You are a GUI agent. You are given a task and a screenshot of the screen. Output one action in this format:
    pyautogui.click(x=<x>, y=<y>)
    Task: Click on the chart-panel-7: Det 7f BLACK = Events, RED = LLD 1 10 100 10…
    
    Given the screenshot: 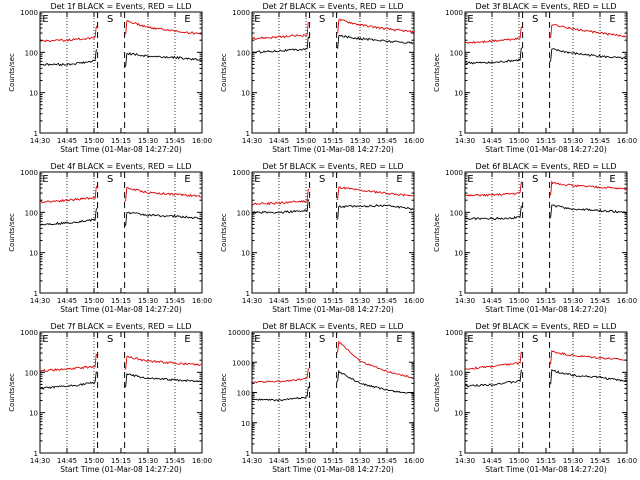 What is the action you would take?
    pyautogui.click(x=110, y=398)
    